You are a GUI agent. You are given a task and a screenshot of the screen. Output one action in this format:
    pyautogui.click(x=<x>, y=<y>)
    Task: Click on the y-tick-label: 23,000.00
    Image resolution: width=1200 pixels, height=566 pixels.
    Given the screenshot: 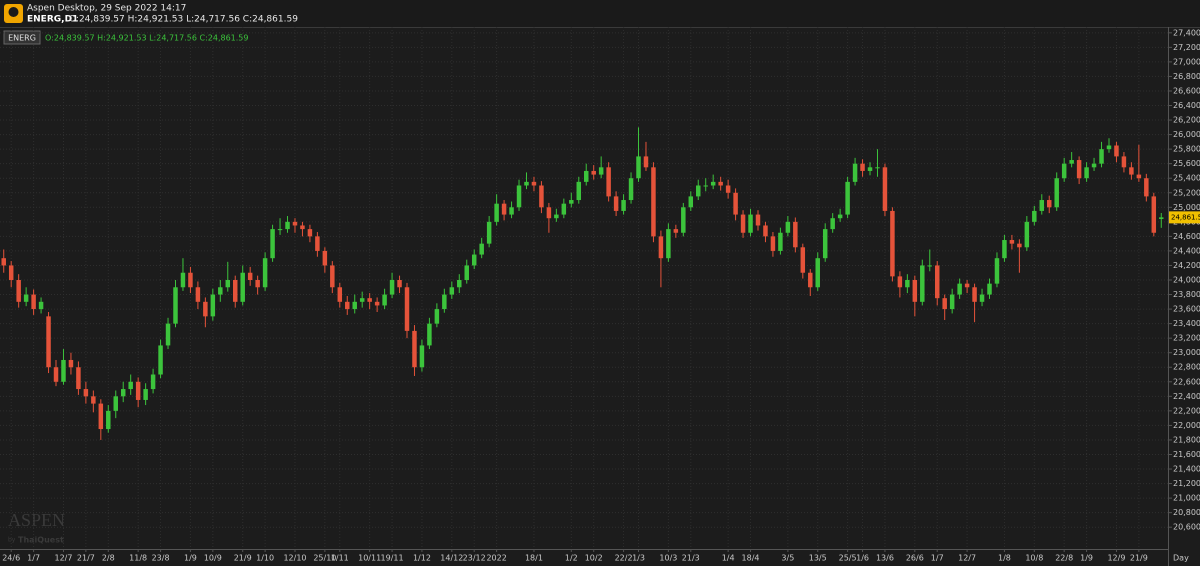 What is the action you would take?
    pyautogui.click(x=1186, y=352)
    